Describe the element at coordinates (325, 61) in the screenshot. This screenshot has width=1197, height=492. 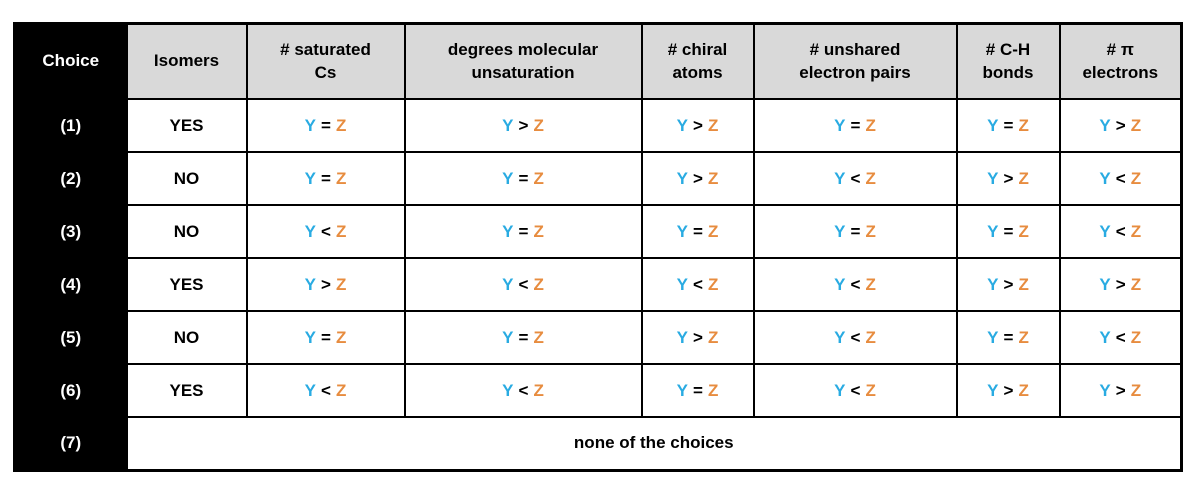
I see `column-header-saturated-cs: # saturated Cs` at that location.